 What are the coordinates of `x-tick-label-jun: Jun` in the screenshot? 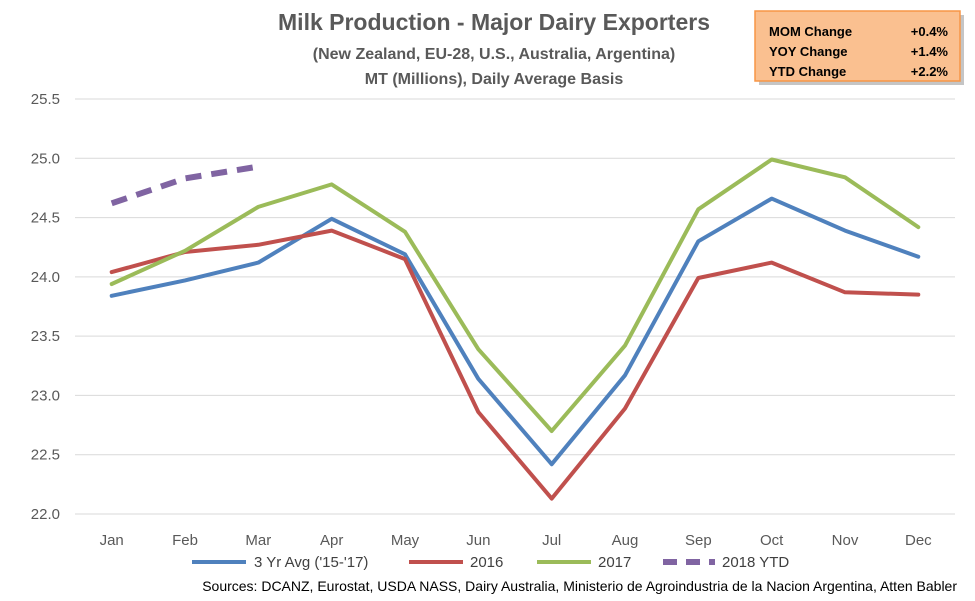 It's located at (478, 540).